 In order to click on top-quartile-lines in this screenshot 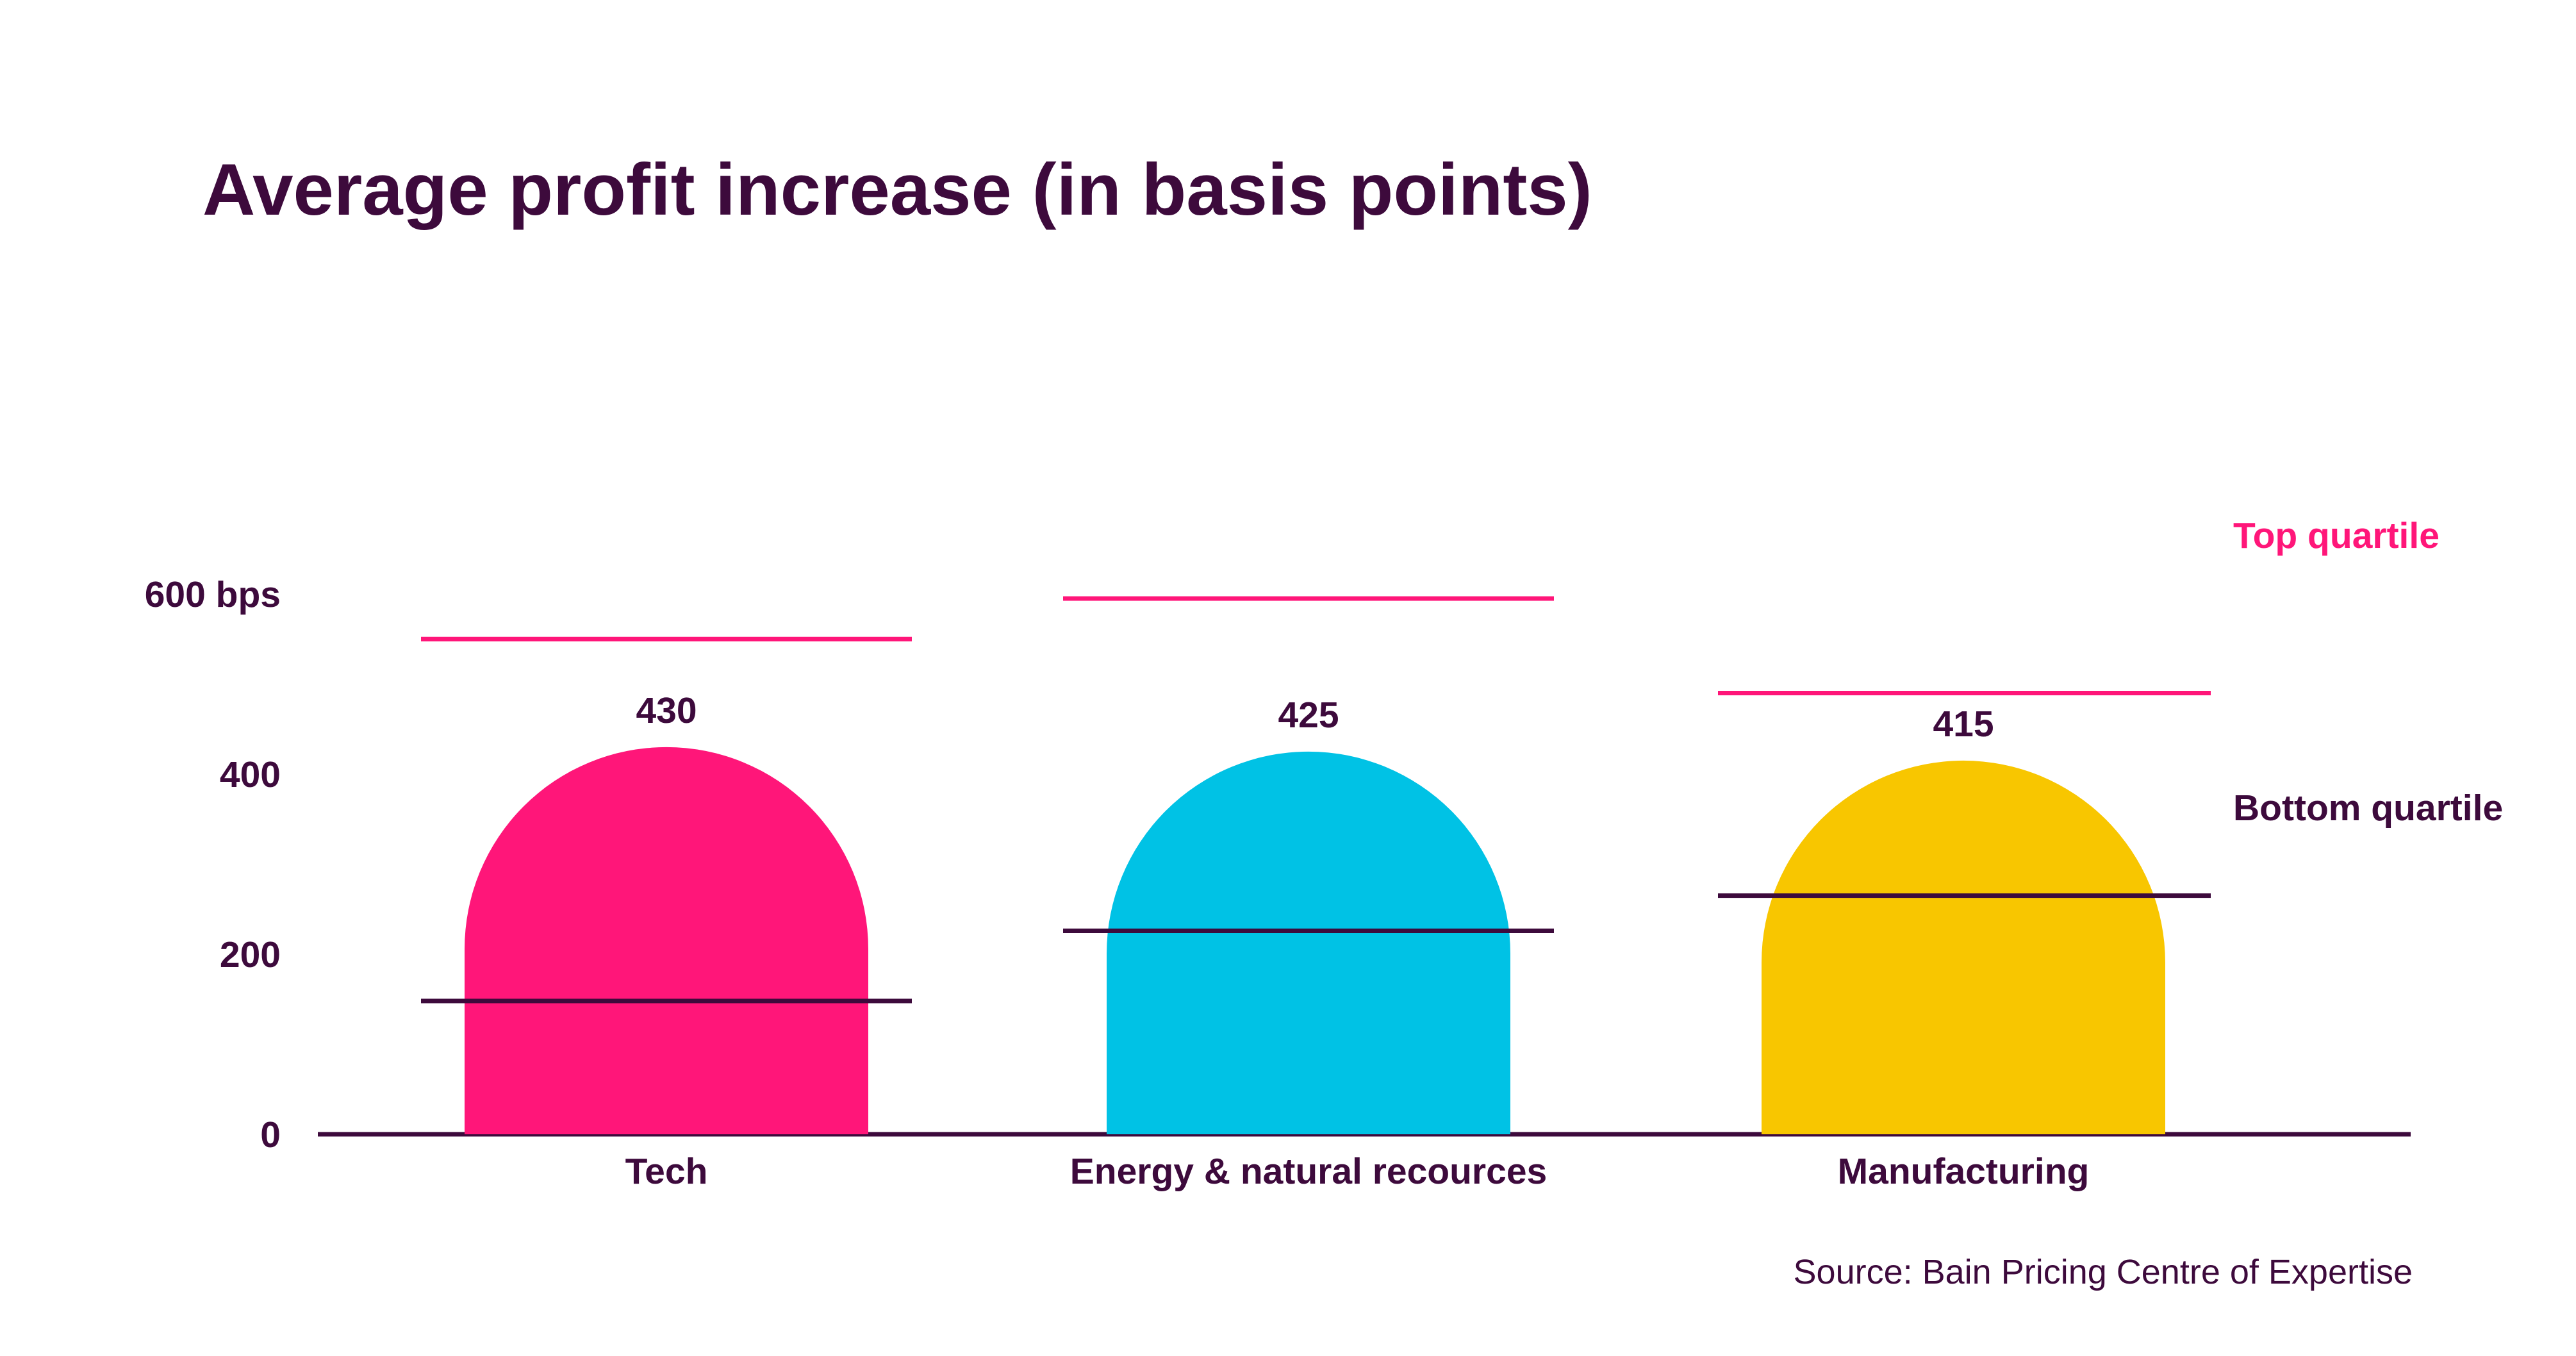, I will do `click(1316, 646)`.